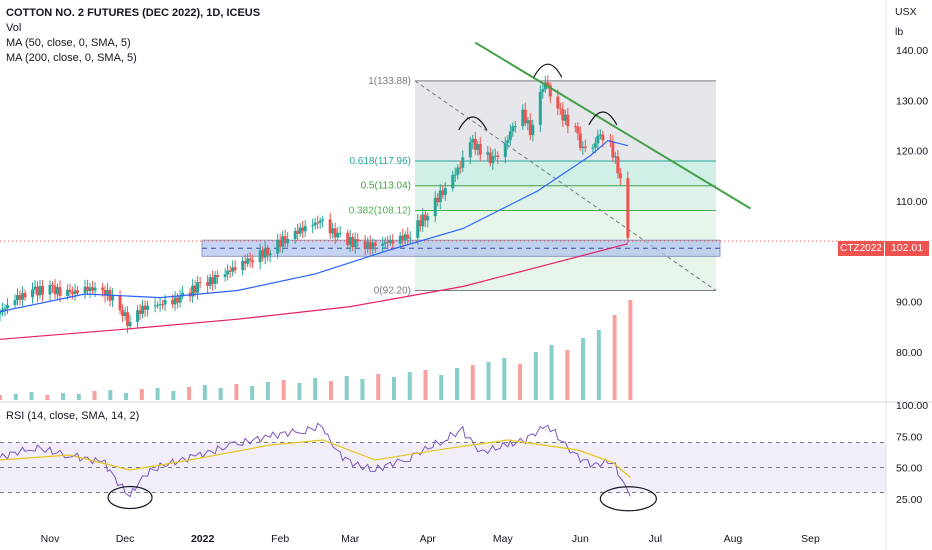 Image resolution: width=932 pixels, height=550 pixels. I want to click on fib-level-label: 0(92.20), so click(392, 291).